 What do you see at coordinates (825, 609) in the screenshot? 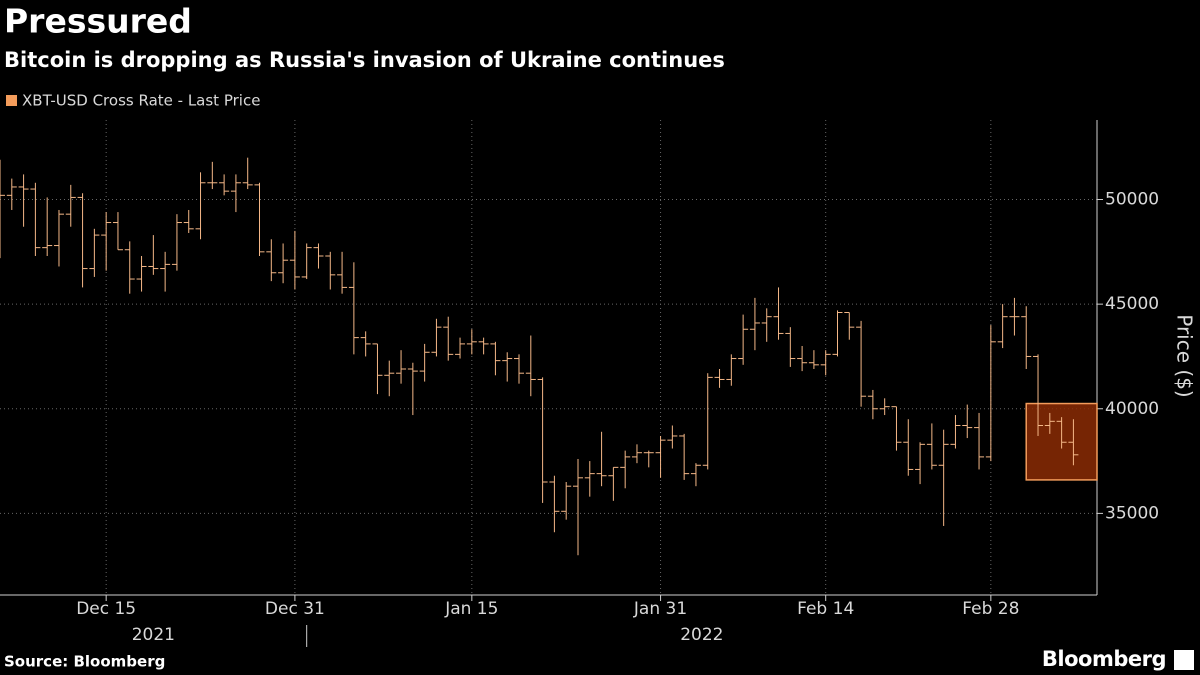
I see `x-tick-label: Feb 14` at bounding box center [825, 609].